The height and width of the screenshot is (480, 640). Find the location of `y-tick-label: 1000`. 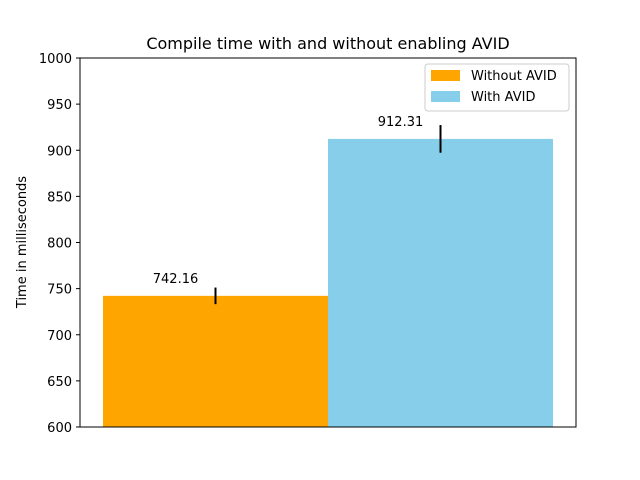

y-tick-label: 1000 is located at coordinates (55, 59).